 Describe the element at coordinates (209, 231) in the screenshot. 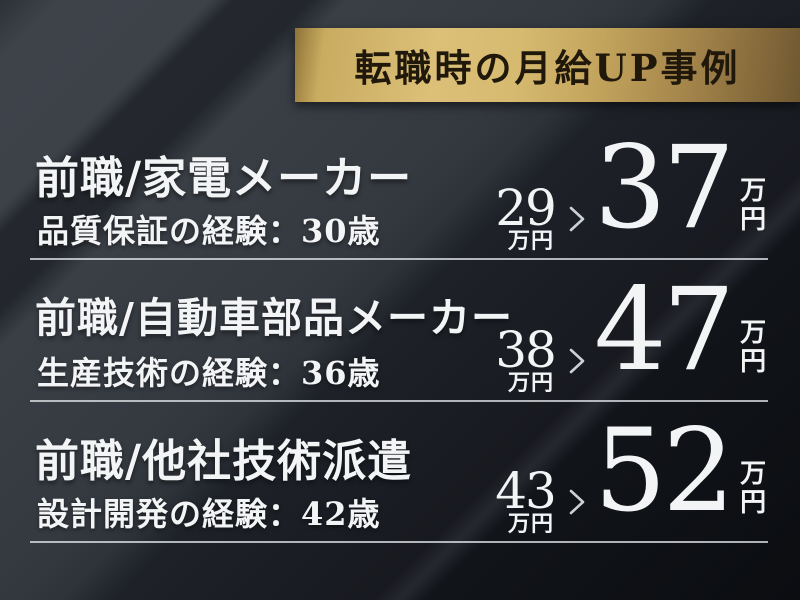

I see `experience-age-label: 品質保証の経験：30歳` at that location.